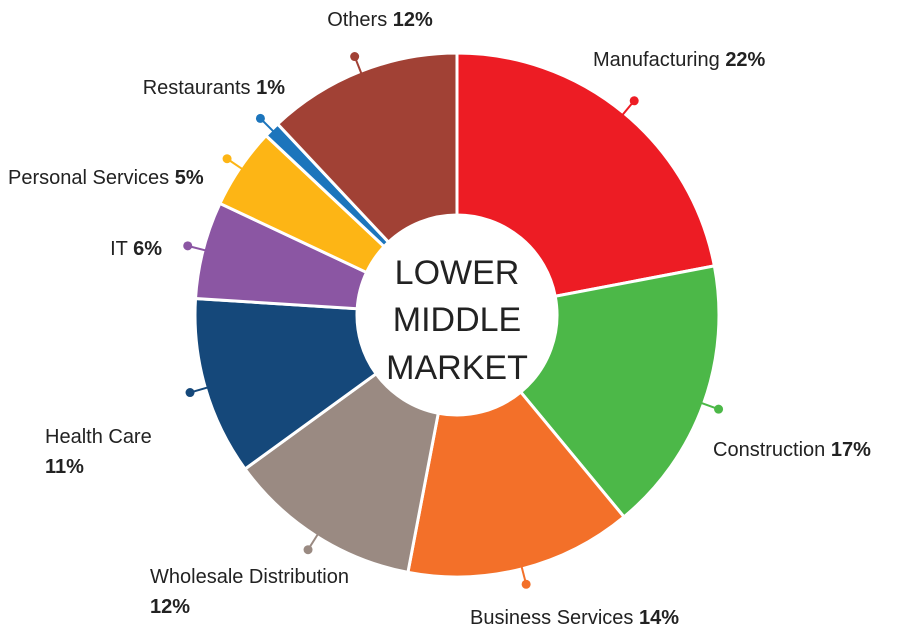 The width and height of the screenshot is (922, 634). Describe the element at coordinates (656, 60) in the screenshot. I see `category-label: Manufacturing` at that location.